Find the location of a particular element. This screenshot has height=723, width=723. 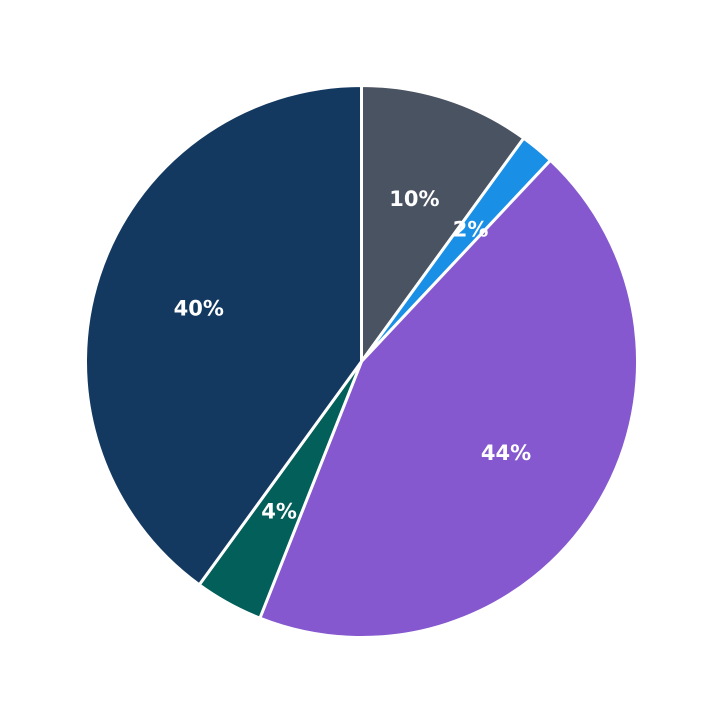

pie-slice-label-2: 44% is located at coordinates (506, 453).